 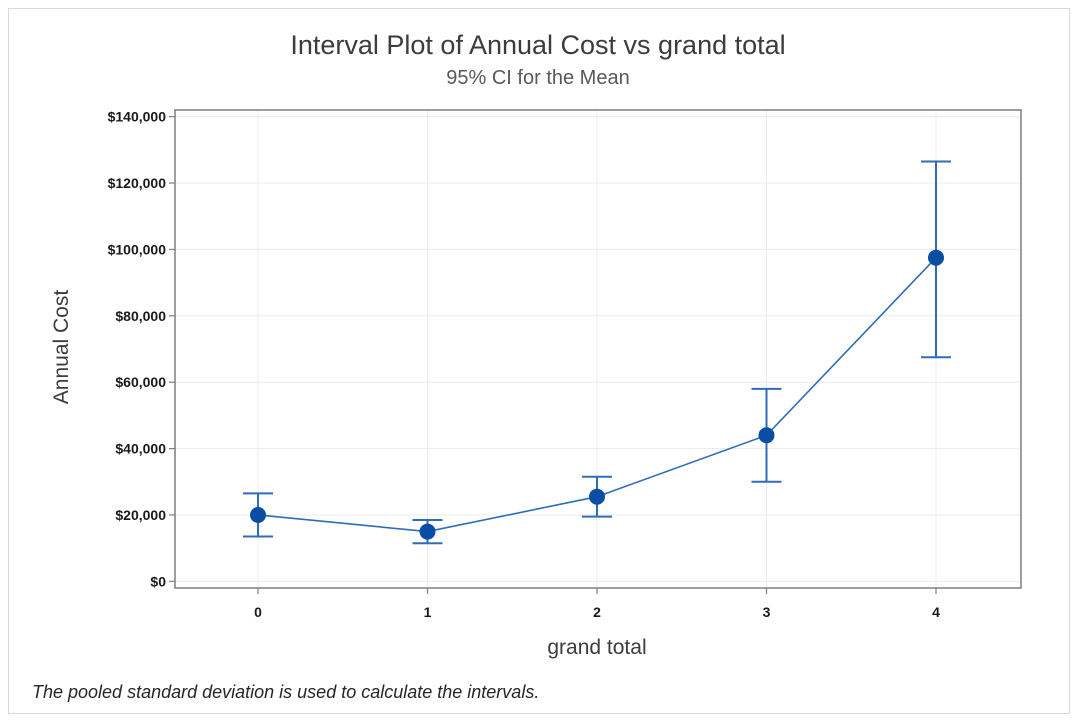 I want to click on y-tick-label: $20,000, so click(x=140, y=515).